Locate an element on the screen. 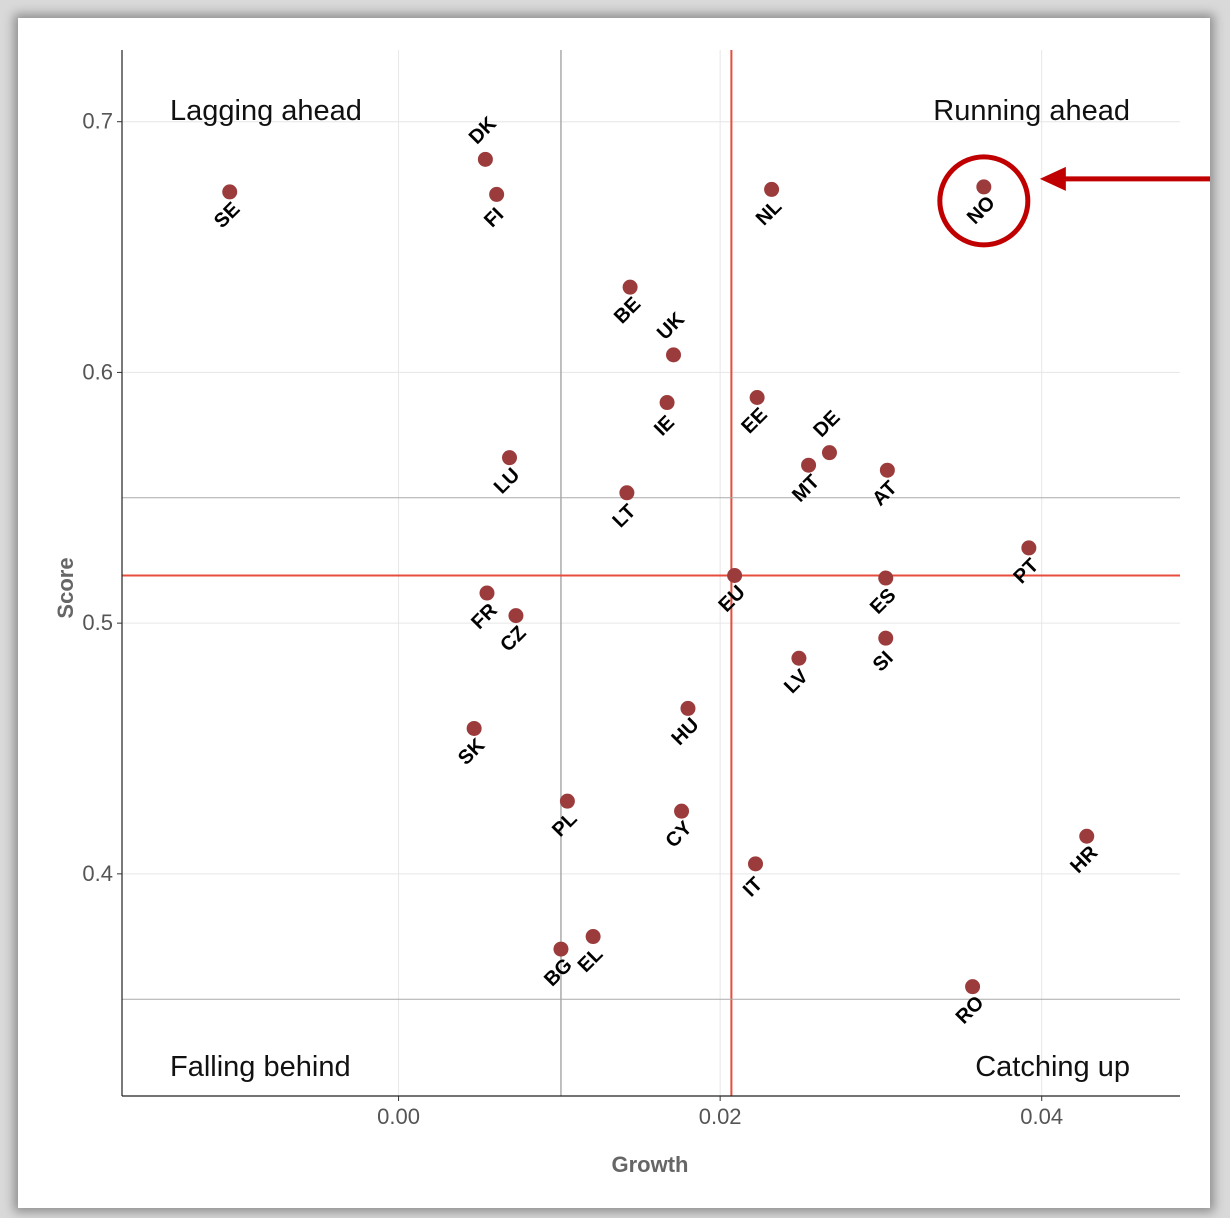  data-point-pl is located at coordinates (567, 801).